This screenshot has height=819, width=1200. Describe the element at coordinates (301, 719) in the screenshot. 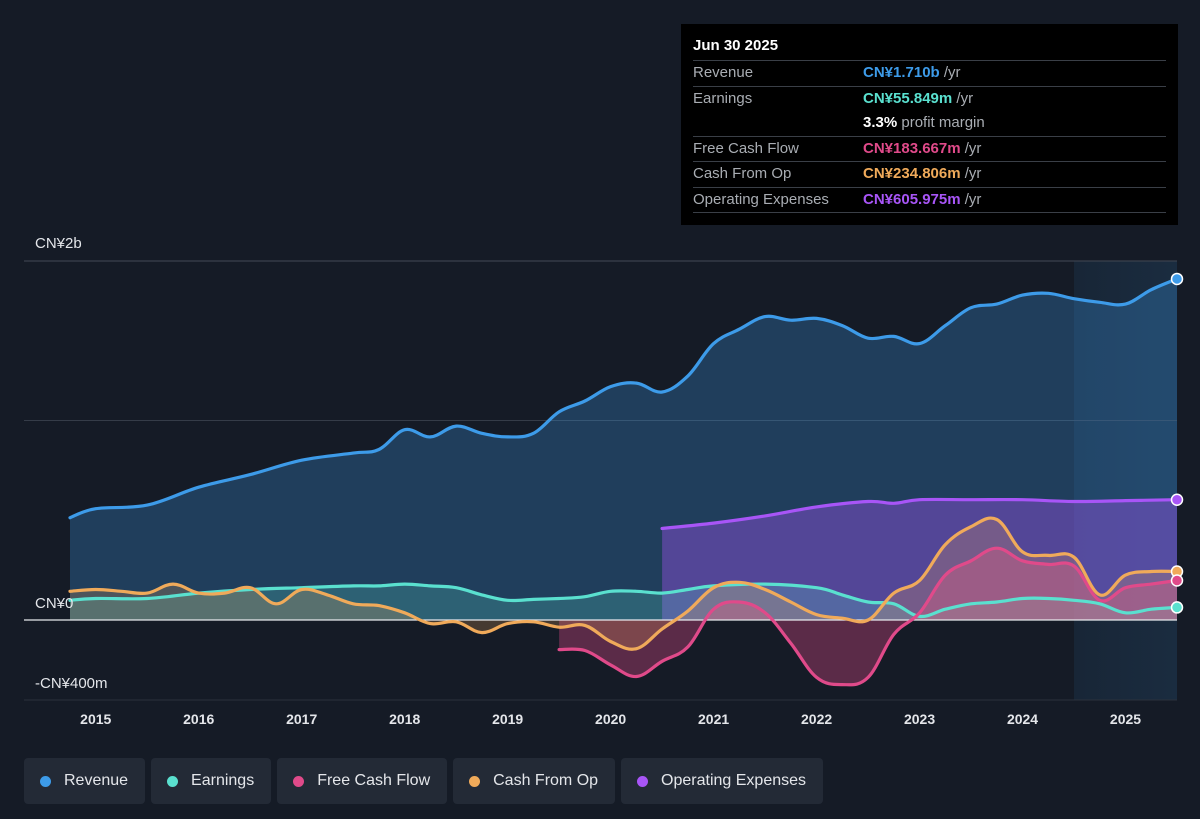

I see `x-tick-label: 2017` at that location.